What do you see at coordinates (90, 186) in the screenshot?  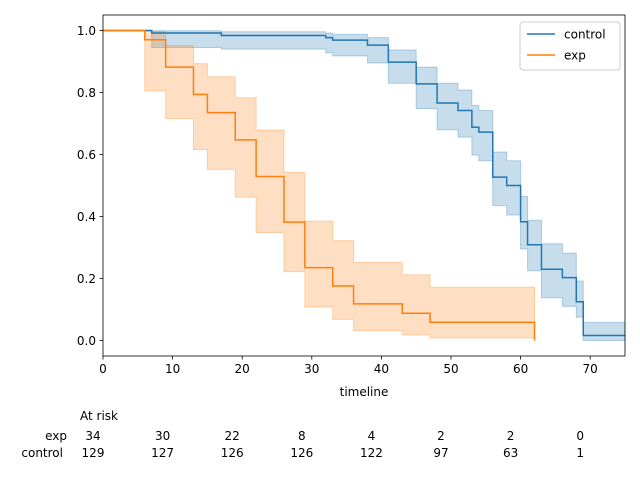 I see `y-axis-ticks: 0.0 0.2 0.4 0.6 0.8 1.0` at bounding box center [90, 186].